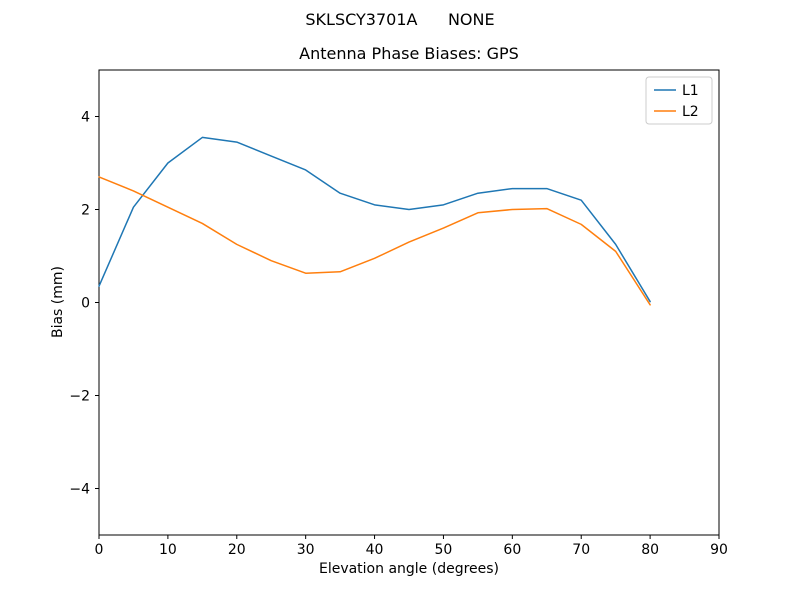 The height and width of the screenshot is (600, 800). I want to click on series-line-L2, so click(374, 241).